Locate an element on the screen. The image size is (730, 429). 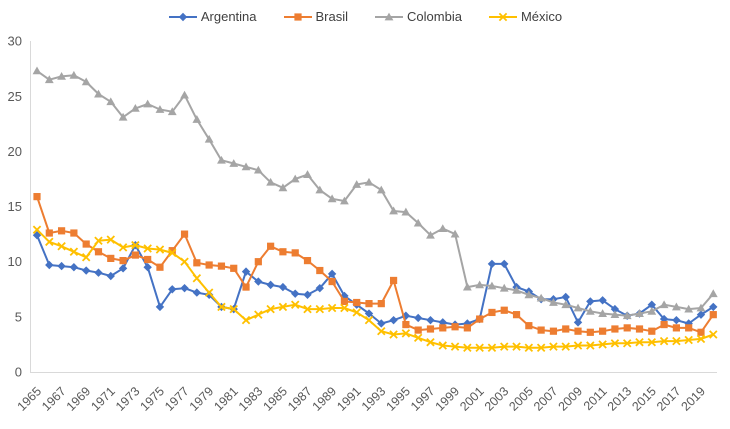
x-tick-label: 2003 is located at coordinates (497, 399).